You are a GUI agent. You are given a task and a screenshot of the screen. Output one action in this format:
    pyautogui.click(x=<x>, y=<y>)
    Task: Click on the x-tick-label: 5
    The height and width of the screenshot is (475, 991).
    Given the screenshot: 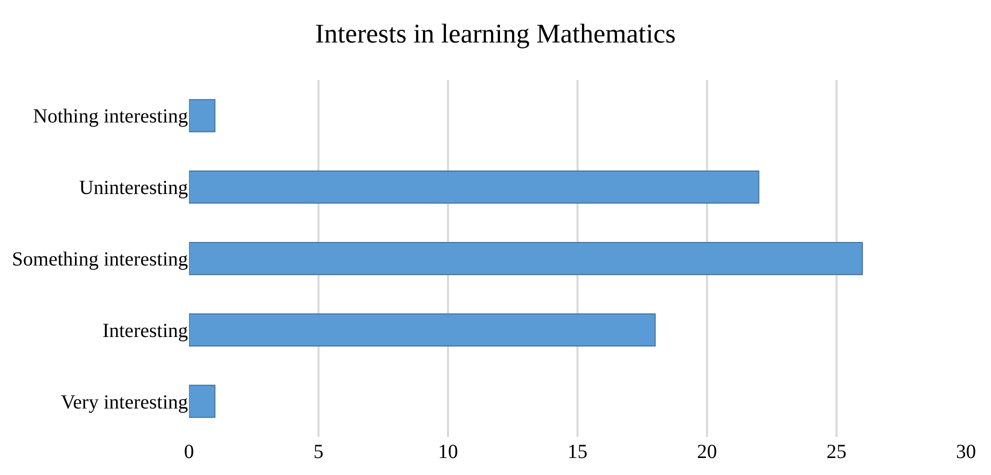 What is the action you would take?
    pyautogui.click(x=319, y=452)
    